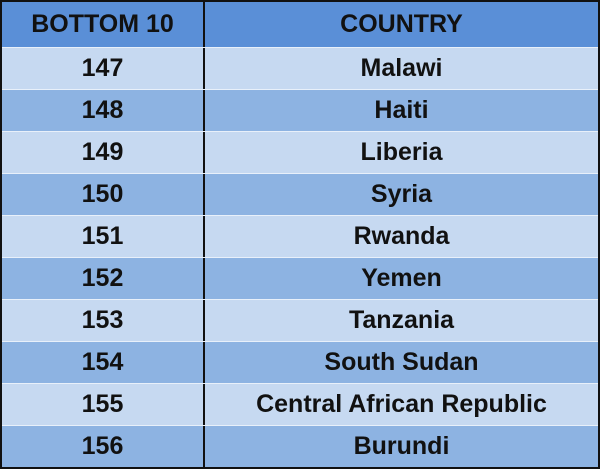 The width and height of the screenshot is (600, 469). Describe the element at coordinates (103, 362) in the screenshot. I see `rank-cell: 154` at that location.